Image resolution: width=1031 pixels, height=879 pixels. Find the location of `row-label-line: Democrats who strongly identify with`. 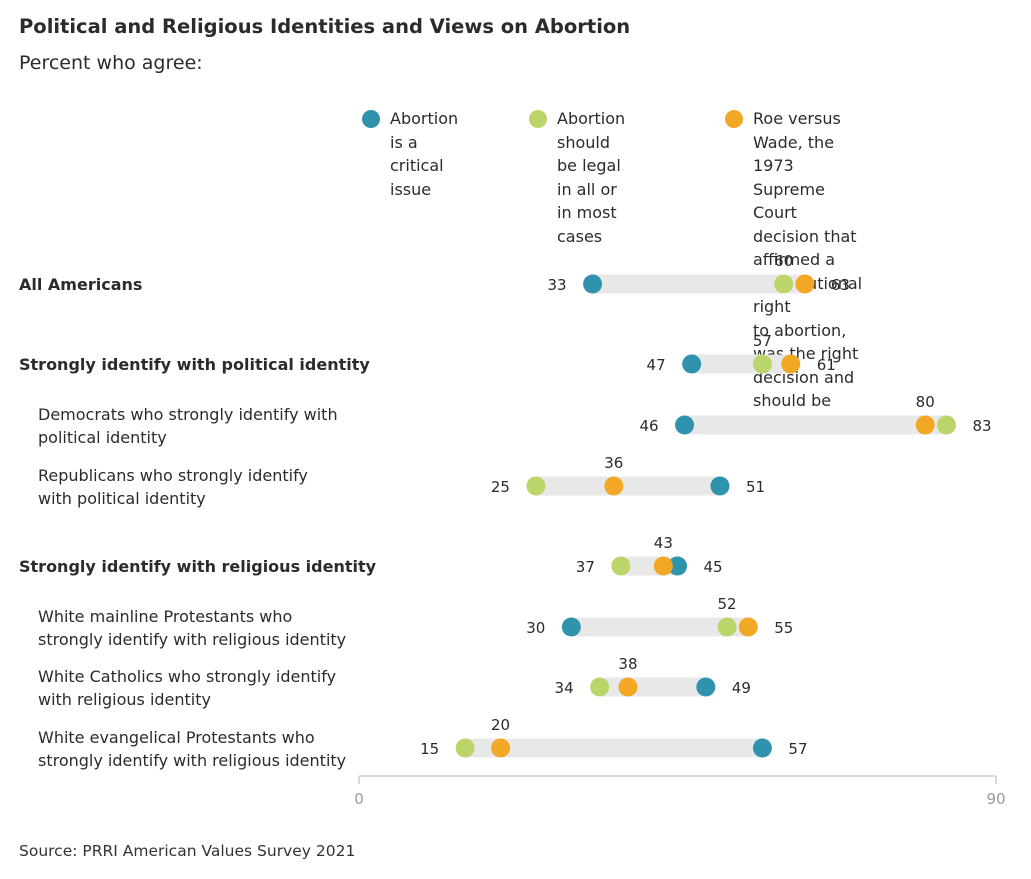

row-label-line: Democrats who strongly identify with is located at coordinates (188, 414).